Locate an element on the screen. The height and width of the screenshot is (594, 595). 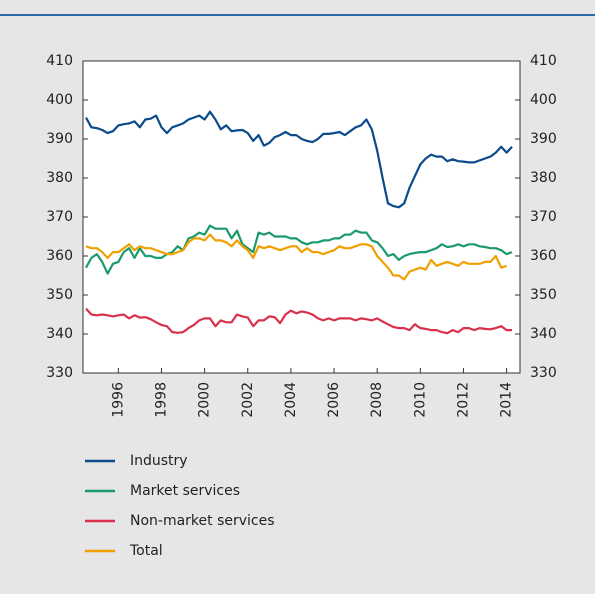
y-tick-label: 360 is located at coordinates (59, 256).